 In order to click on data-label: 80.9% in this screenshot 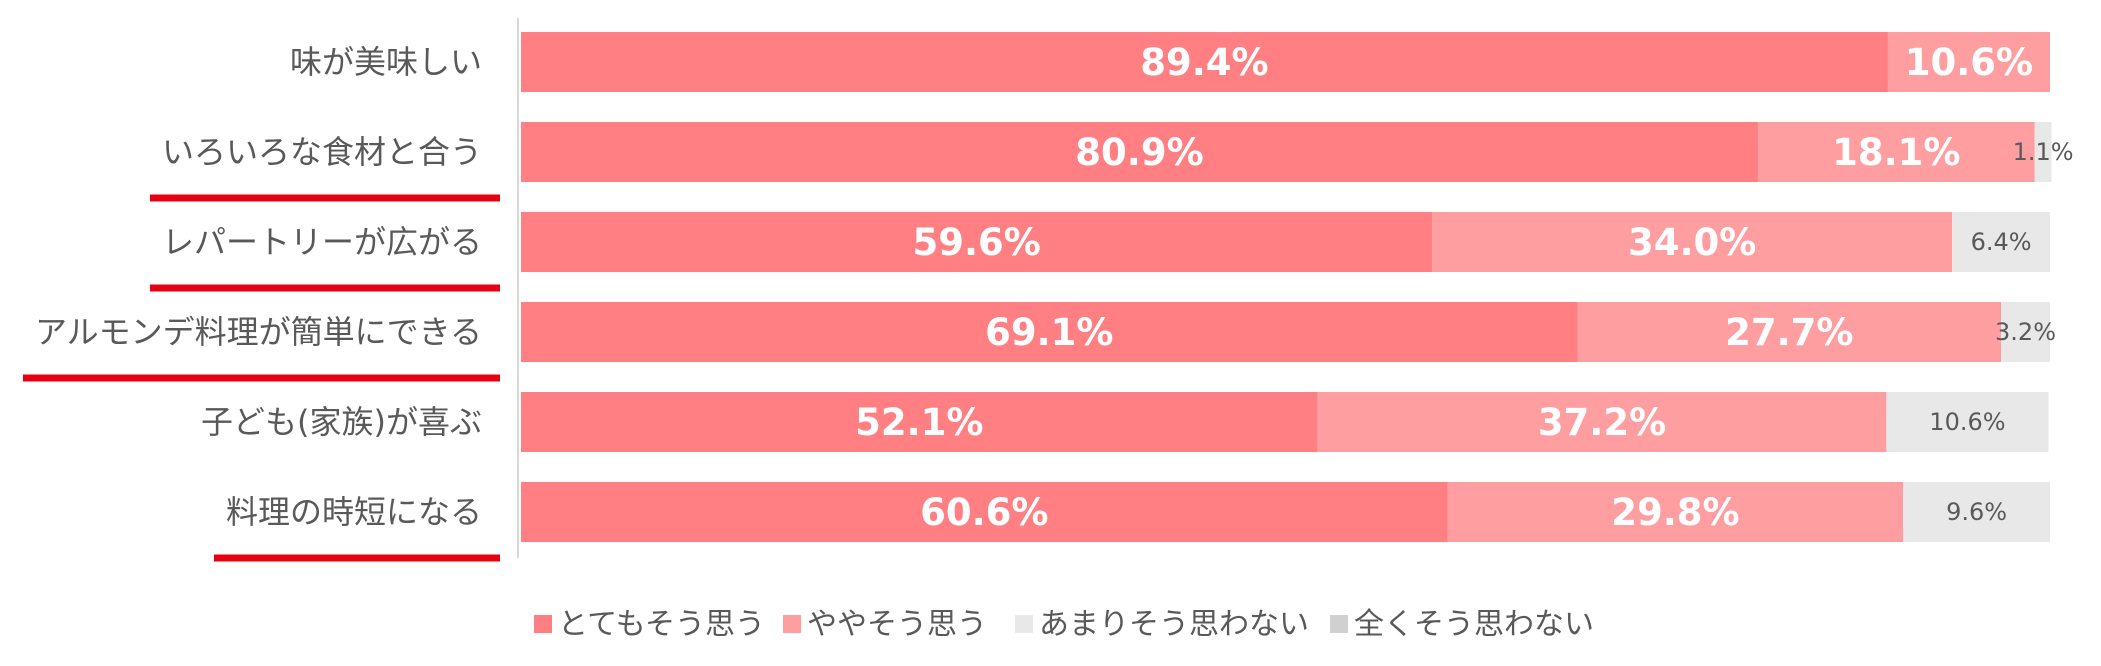, I will do `click(1139, 152)`.